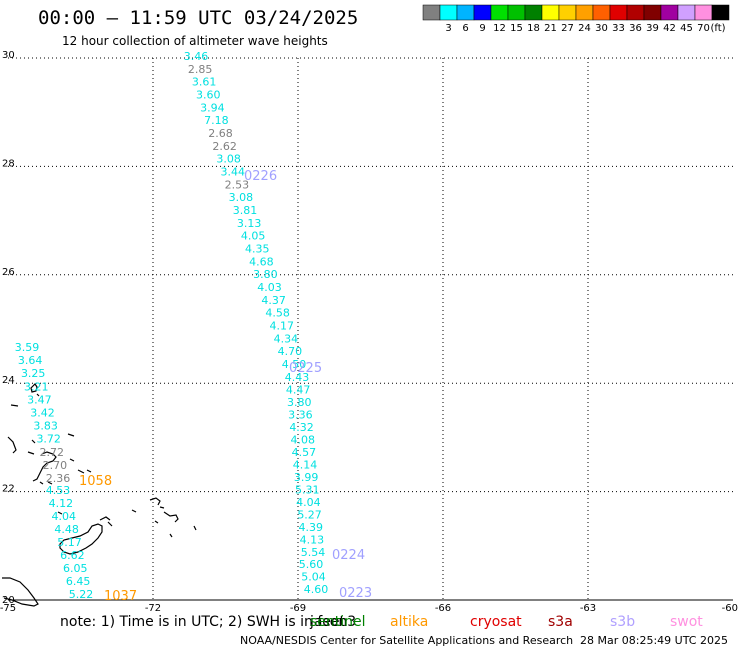 The width and height of the screenshot is (740, 650). Describe the element at coordinates (8, 55) in the screenshot. I see `latitude-tick-label: 30` at that location.